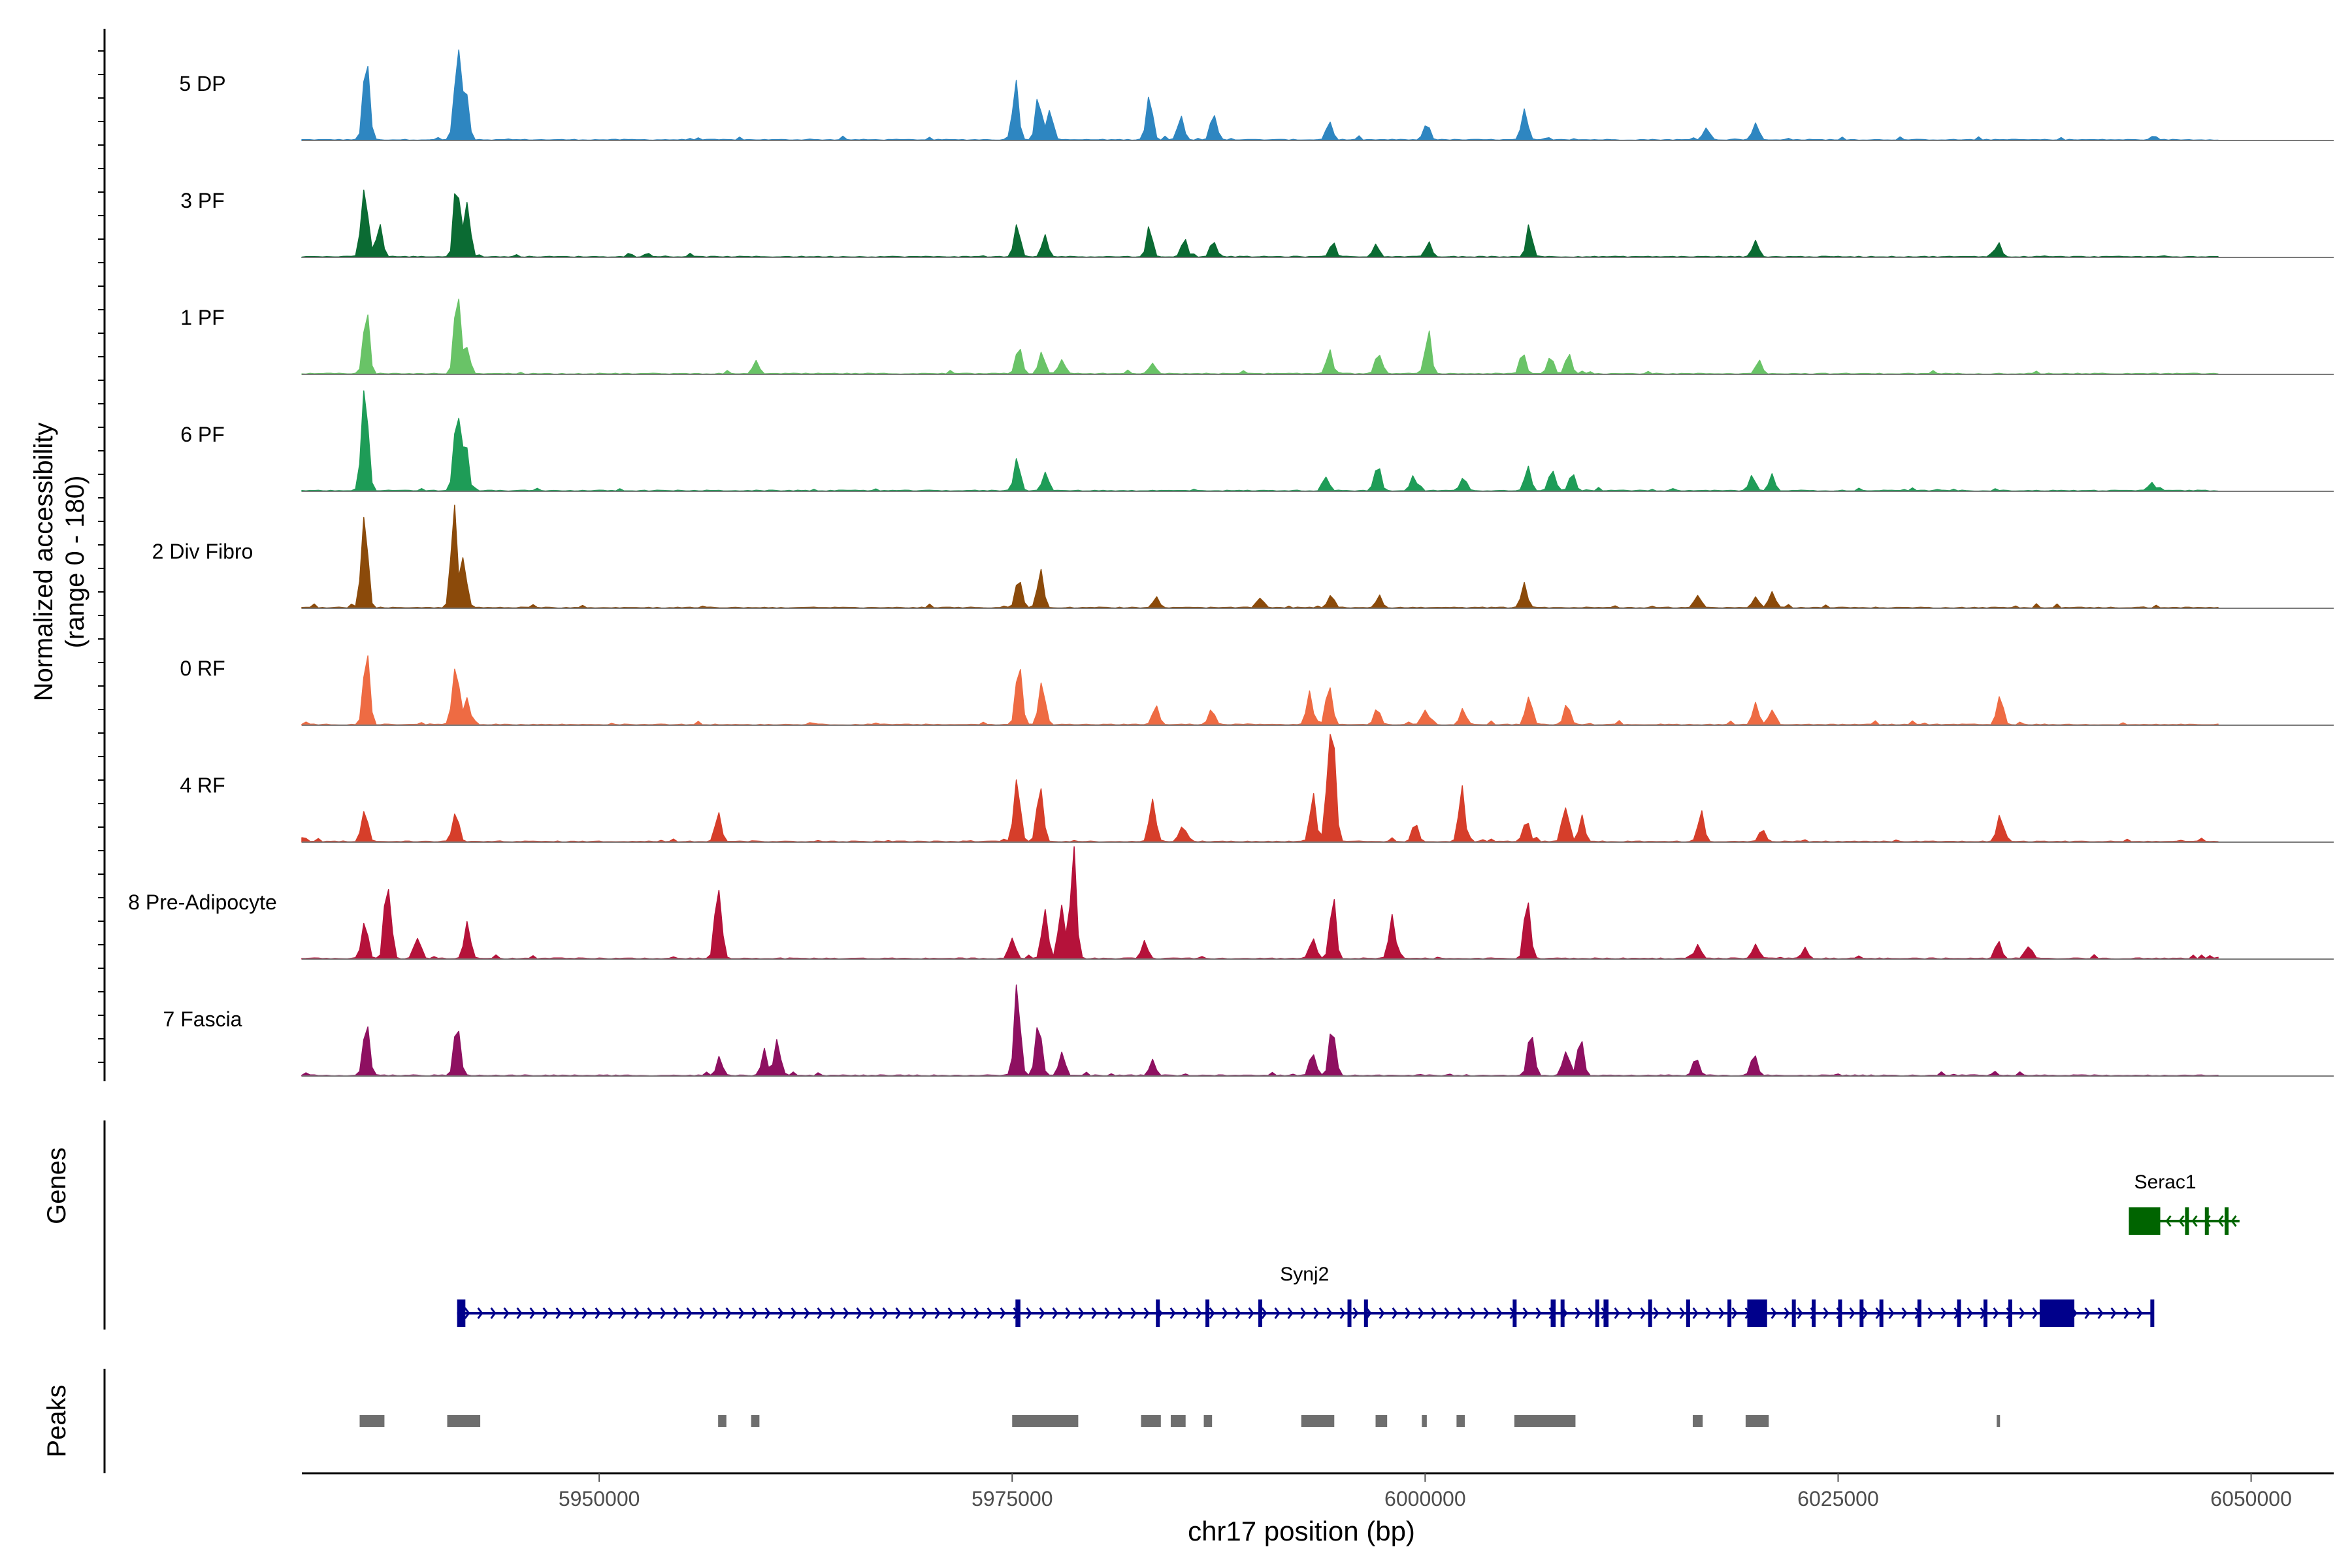 This screenshot has width=2352, height=1568. I want to click on track-8-pre-adipocyte: 8 Pre-Adipocyte, so click(1231, 903).